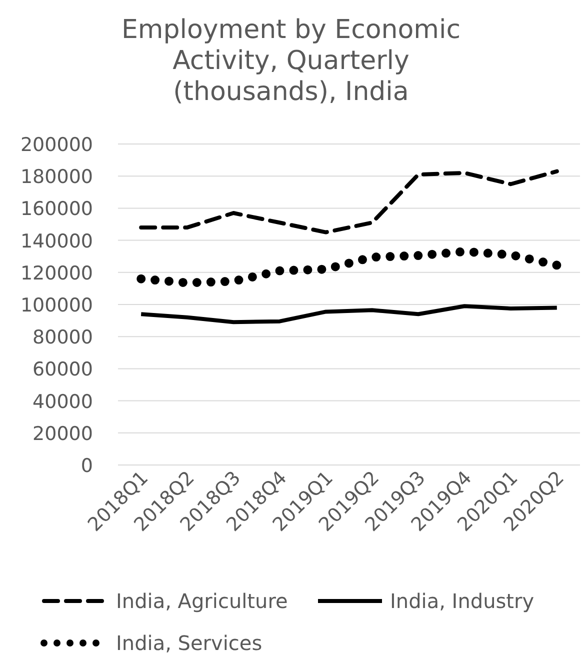  I want to click on y-tick-label: 0, so click(86, 466).